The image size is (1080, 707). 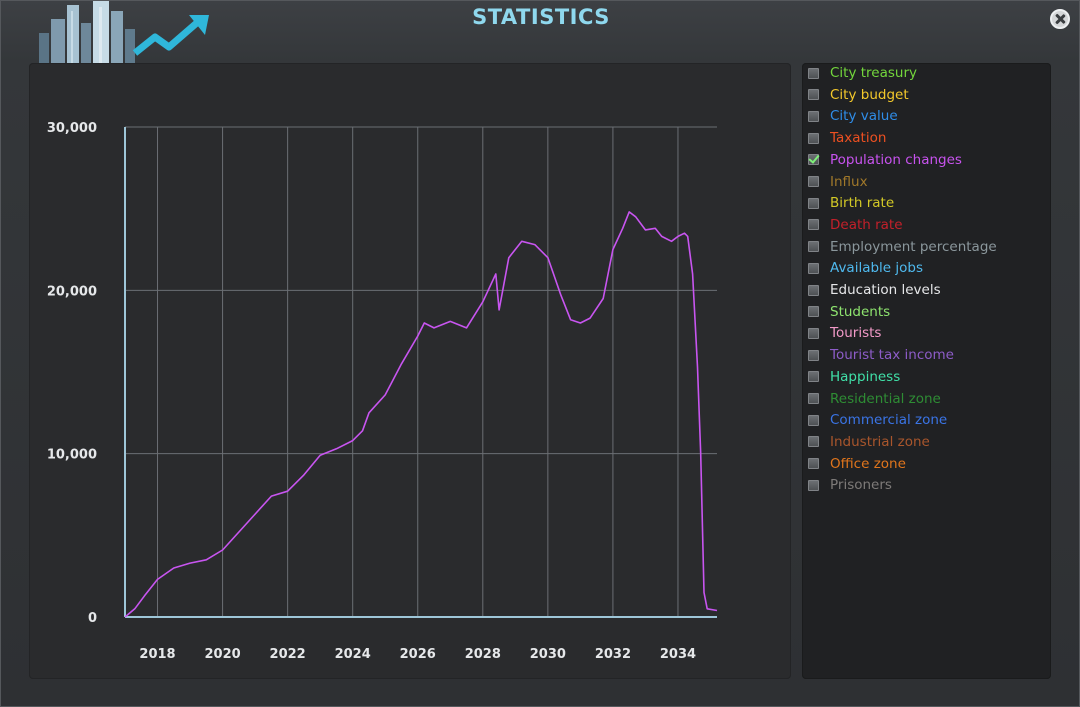 What do you see at coordinates (418, 654) in the screenshot?
I see `x-tick-label: 2026` at bounding box center [418, 654].